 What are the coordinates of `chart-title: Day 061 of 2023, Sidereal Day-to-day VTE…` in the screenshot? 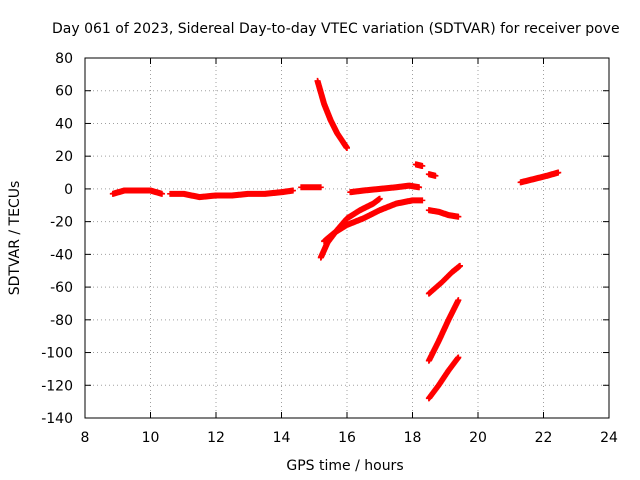 It's located at (336, 29).